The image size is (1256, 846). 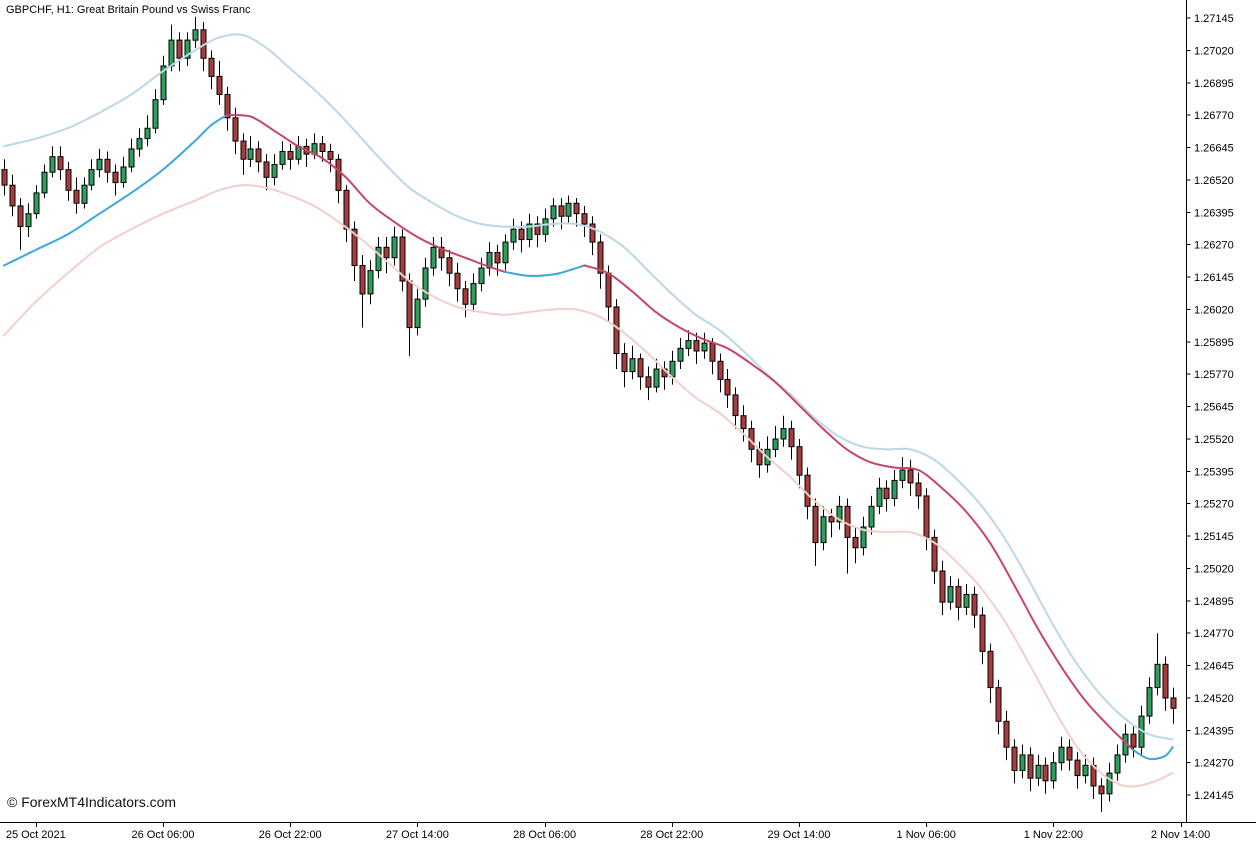 What do you see at coordinates (1214, 699) in the screenshot?
I see `price-axis-label: 1.24520` at bounding box center [1214, 699].